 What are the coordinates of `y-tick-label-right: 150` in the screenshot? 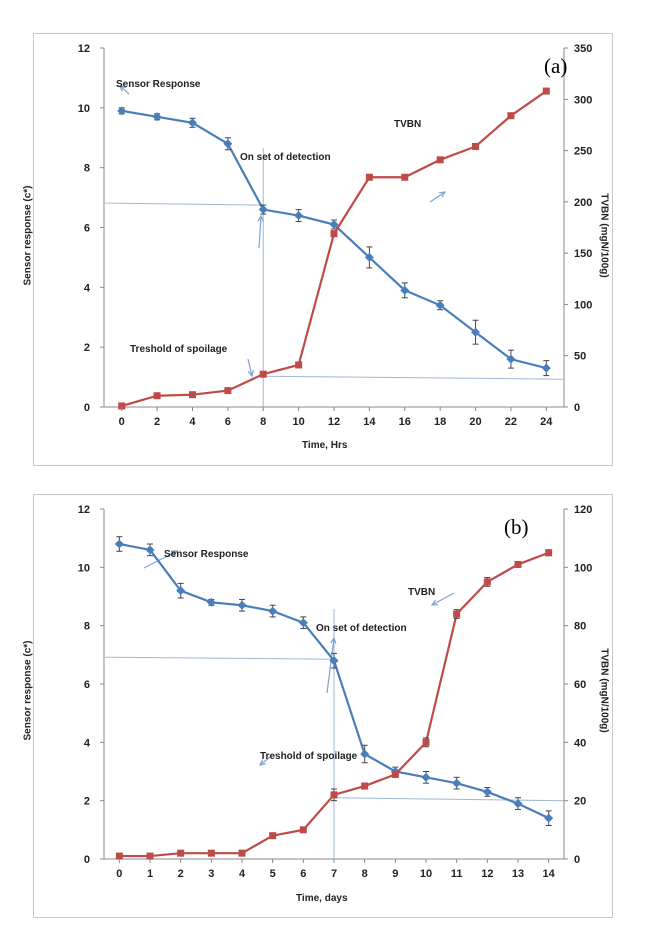 It's located at (583, 254).